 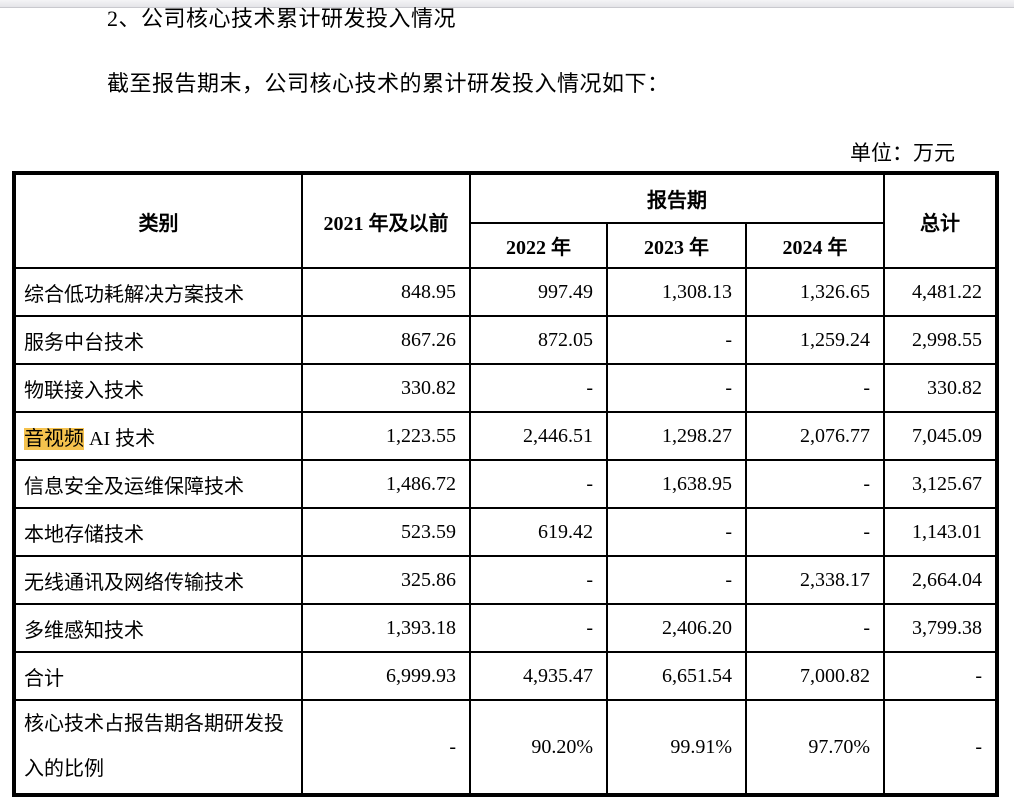 I want to click on header-row-1: 类别 2021 年及以前 报告期 总计, so click(x=505, y=220).